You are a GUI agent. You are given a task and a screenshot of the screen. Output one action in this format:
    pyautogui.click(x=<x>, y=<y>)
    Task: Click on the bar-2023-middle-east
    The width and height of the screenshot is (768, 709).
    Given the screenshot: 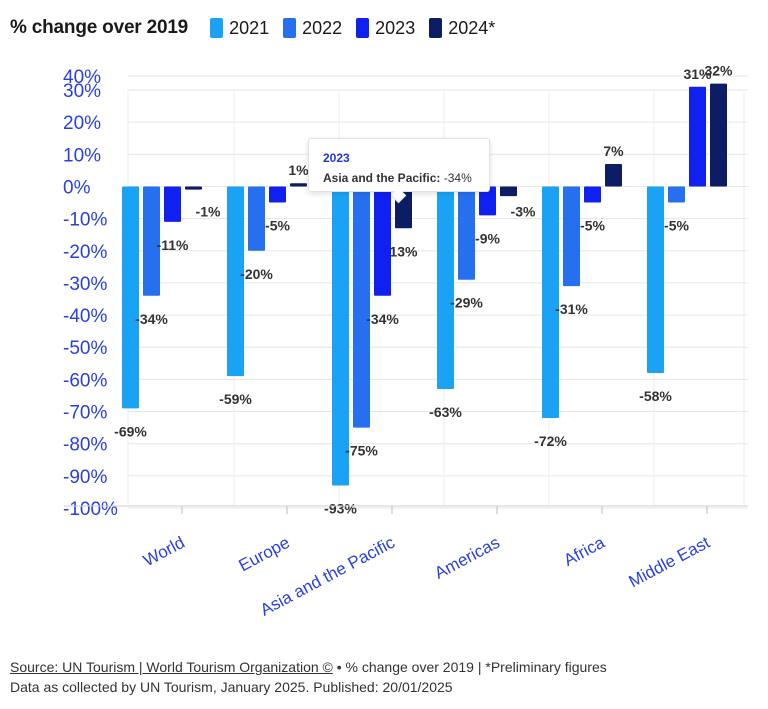 What is the action you would take?
    pyautogui.click(x=697, y=136)
    